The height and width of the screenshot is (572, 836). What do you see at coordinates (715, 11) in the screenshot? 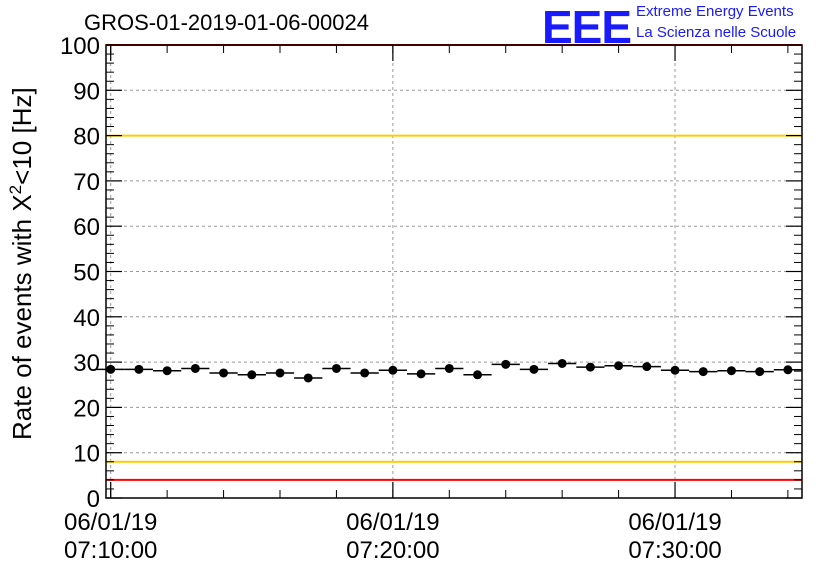
I see `org-name-line1: Extreme Energy Events` at bounding box center [715, 11].